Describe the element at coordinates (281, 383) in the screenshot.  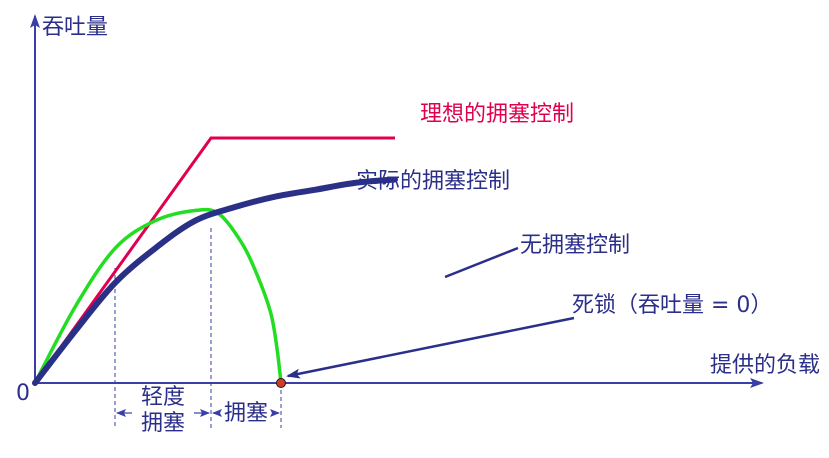
I see `deadlock-point` at that location.